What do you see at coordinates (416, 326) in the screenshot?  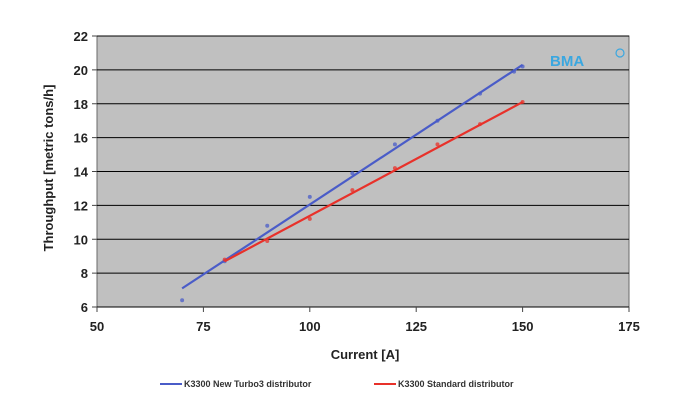 I see `x-tick-label-125: 125` at bounding box center [416, 326].